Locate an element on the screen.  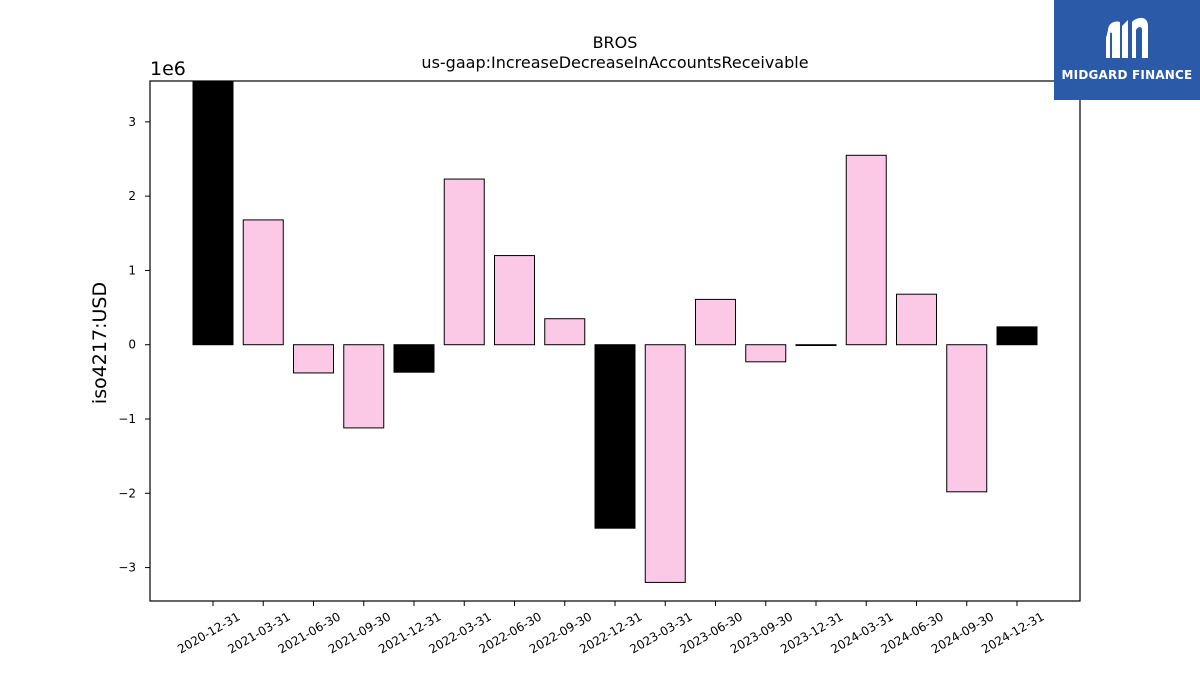
y-tick-label: 3 is located at coordinates (132, 122).